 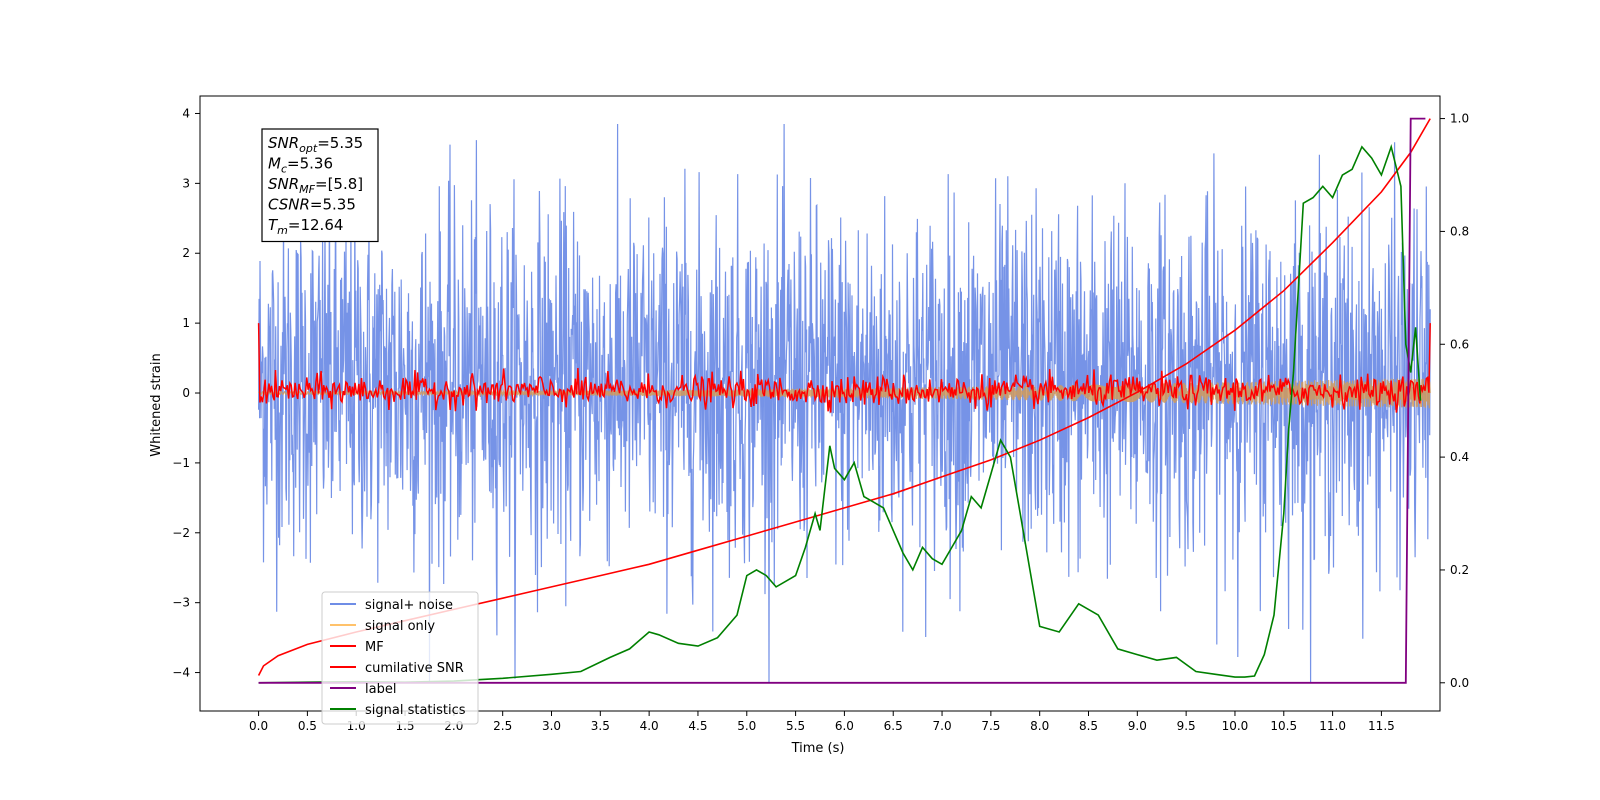 I want to click on annotation-line: Tm=12.64, so click(x=305, y=226).